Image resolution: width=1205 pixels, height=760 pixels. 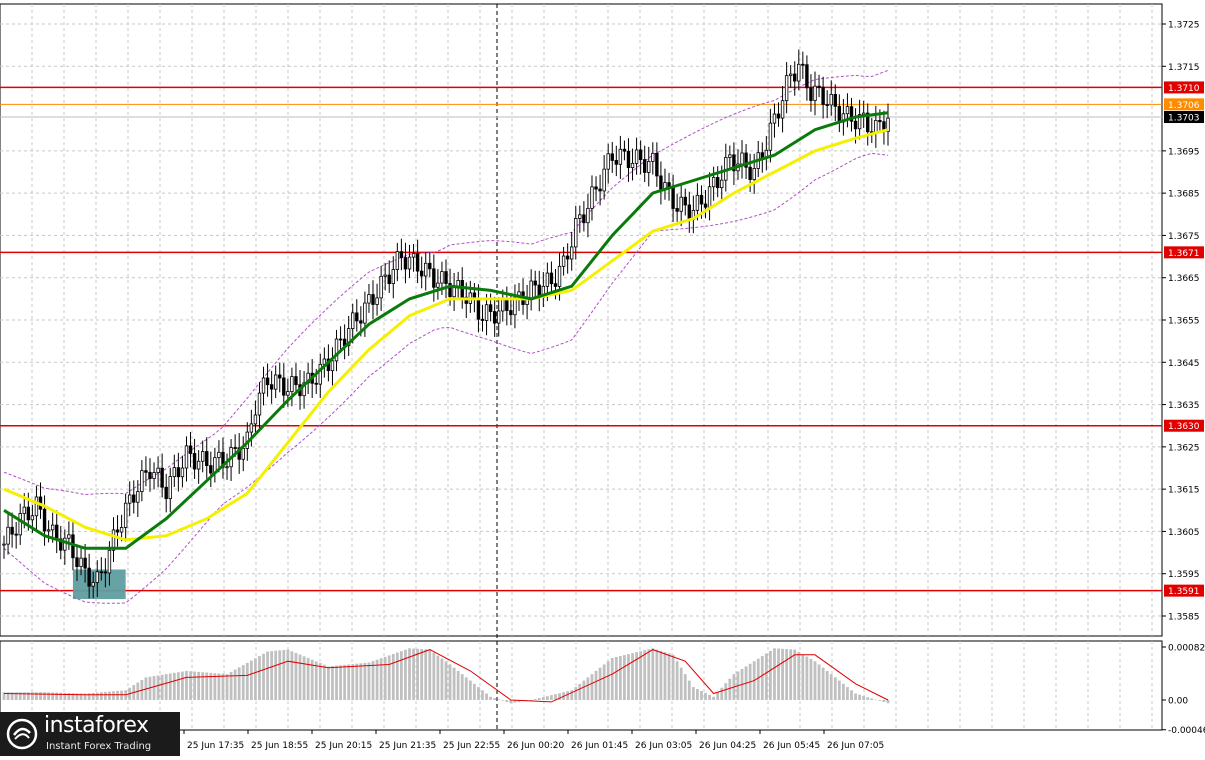 What do you see at coordinates (1184, 279) in the screenshot?
I see `price-tick-label: 1.3665` at bounding box center [1184, 279].